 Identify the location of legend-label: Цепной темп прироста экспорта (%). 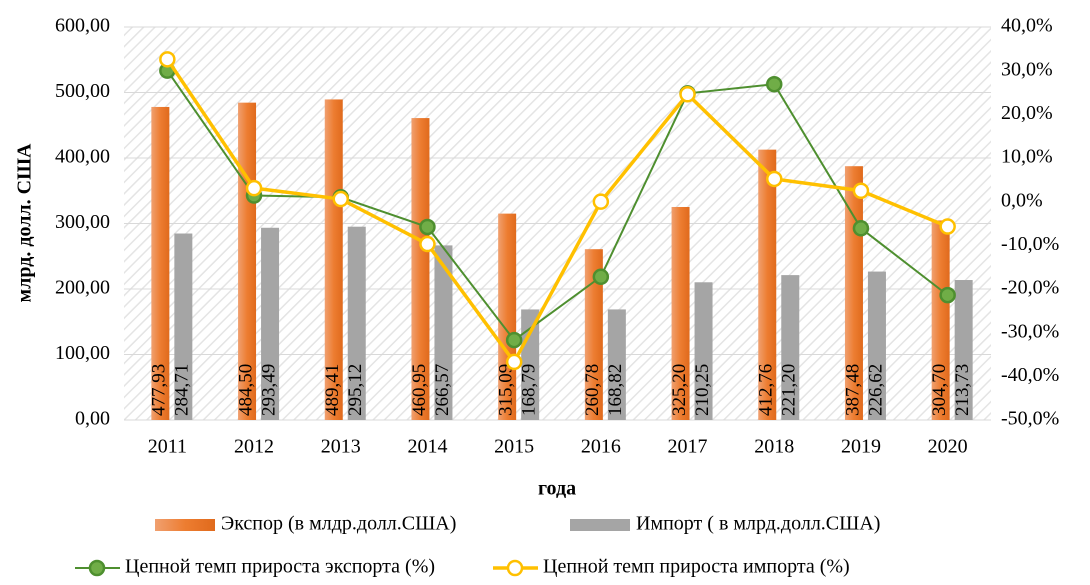
(280, 567).